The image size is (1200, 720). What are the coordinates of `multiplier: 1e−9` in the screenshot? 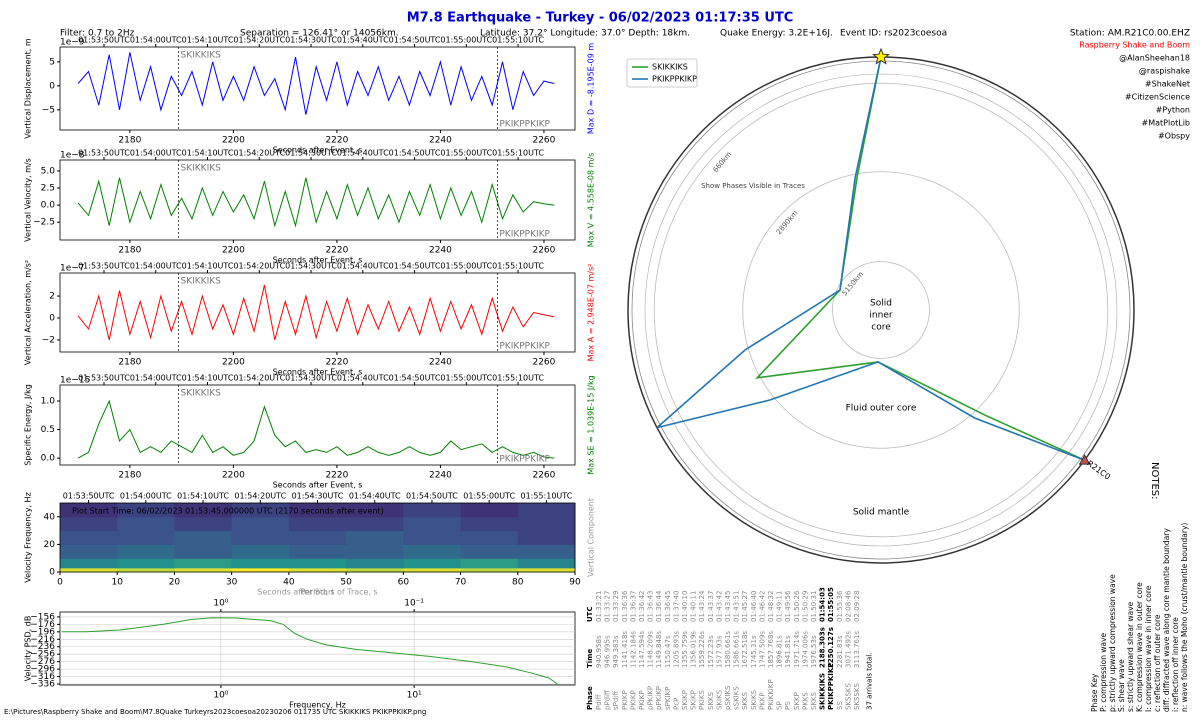 It's located at (72, 43).